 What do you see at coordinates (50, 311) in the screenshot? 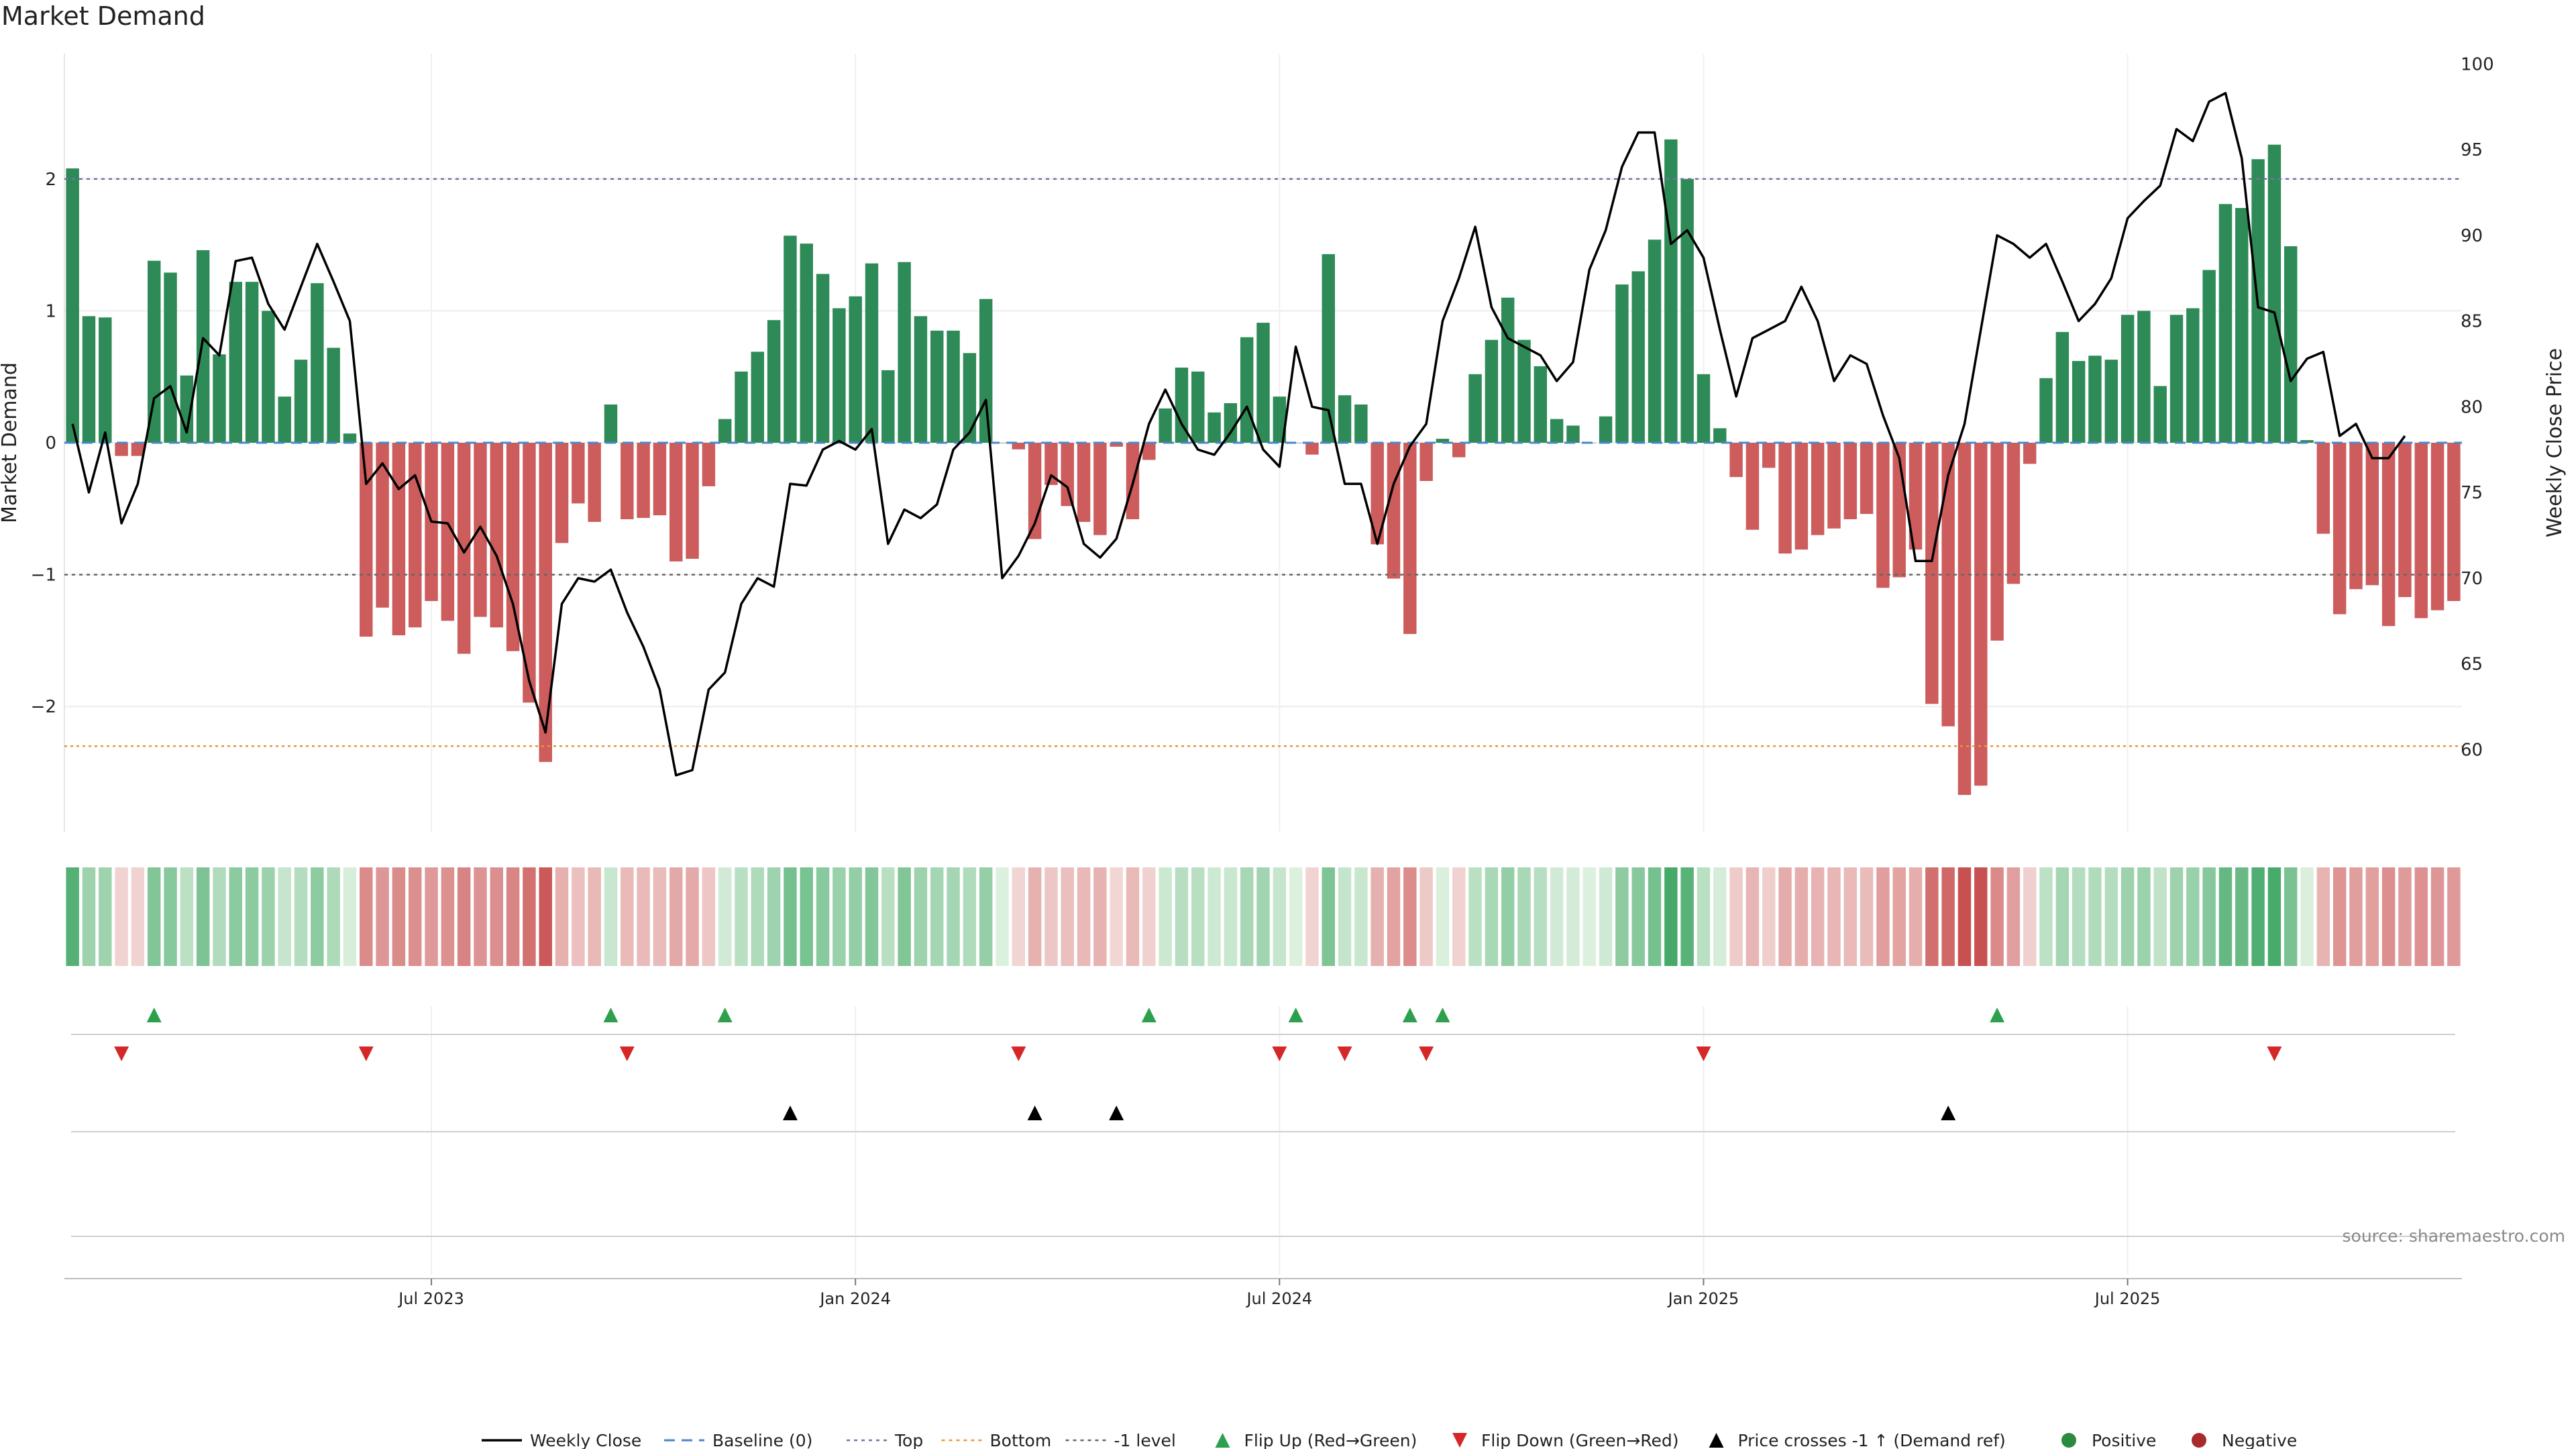
I see `left-axis-tick-label: 1` at bounding box center [50, 311].